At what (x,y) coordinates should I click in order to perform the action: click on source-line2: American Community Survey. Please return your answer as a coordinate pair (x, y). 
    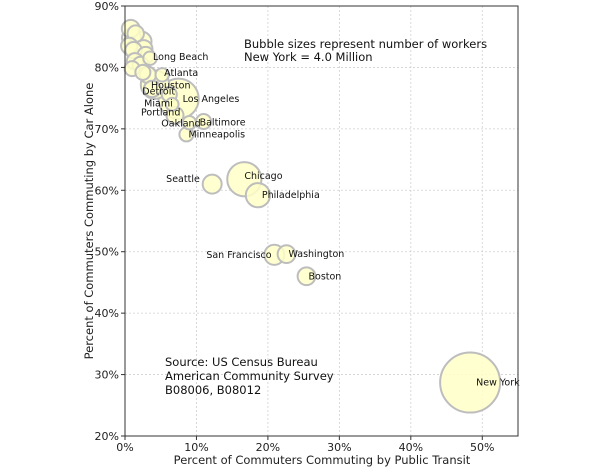
    Looking at the image, I should click on (249, 376).